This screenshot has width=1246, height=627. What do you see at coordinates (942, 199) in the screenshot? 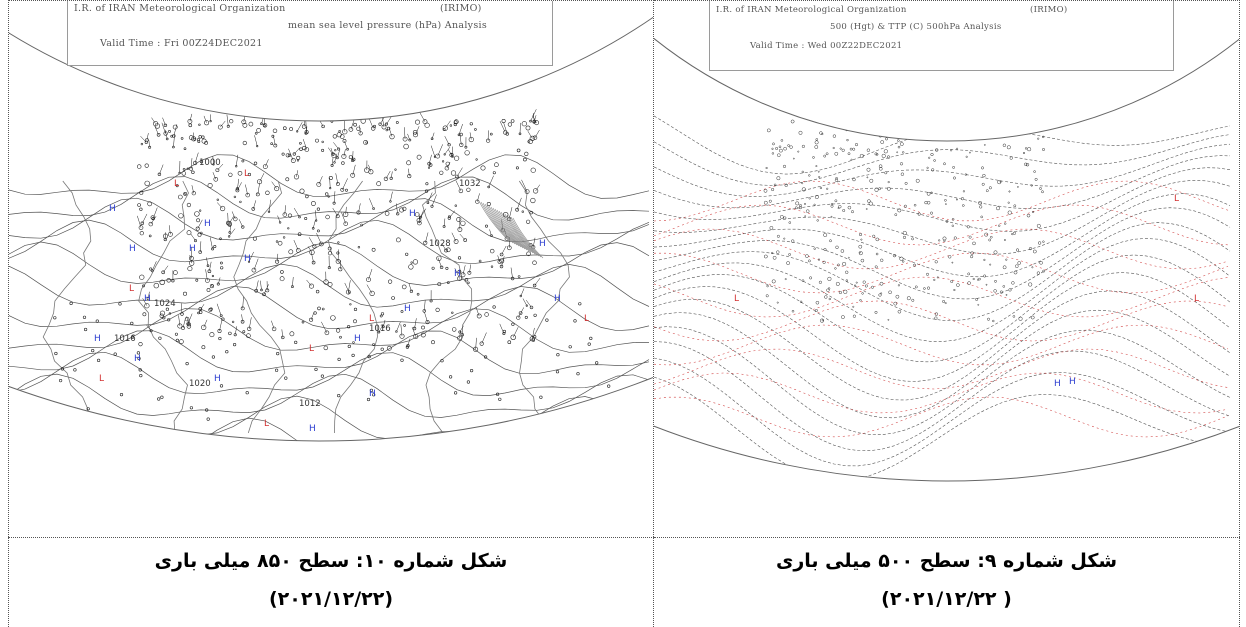
I see `height-contour` at bounding box center [942, 199].